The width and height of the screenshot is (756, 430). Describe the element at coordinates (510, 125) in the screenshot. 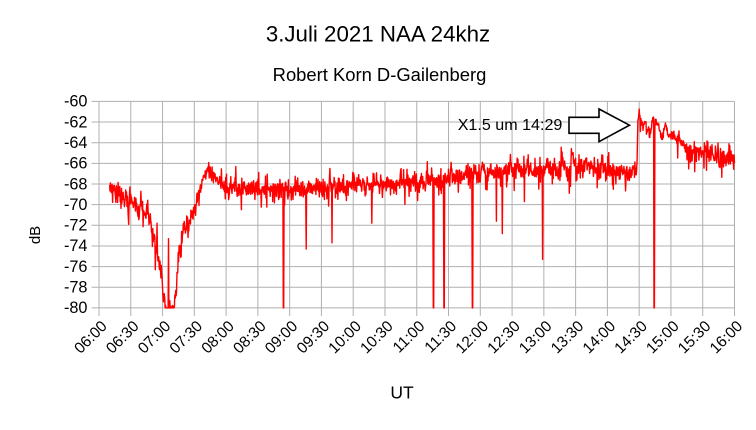

I see `svg-text: X1.5 um 14:29` at that location.